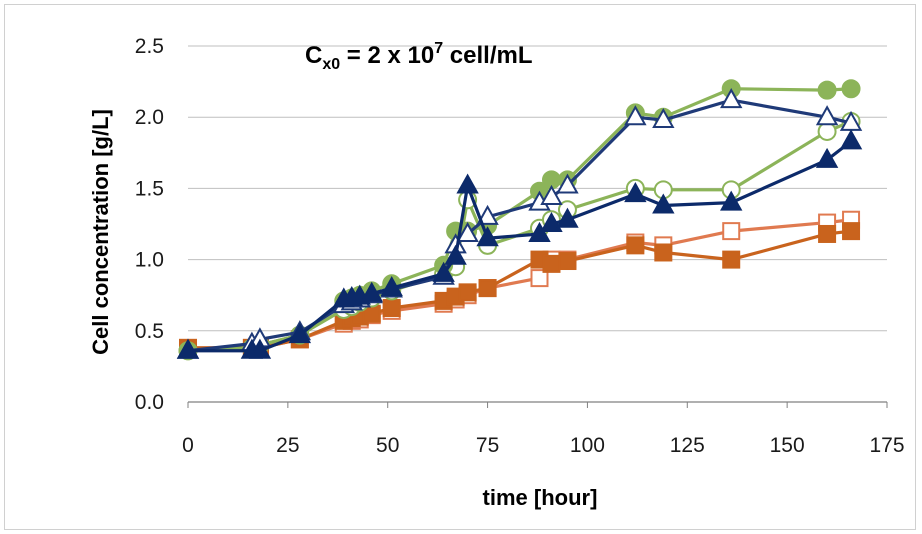 The width and height of the screenshot is (922, 534). I want to click on x-tick-label: 125, so click(687, 445).